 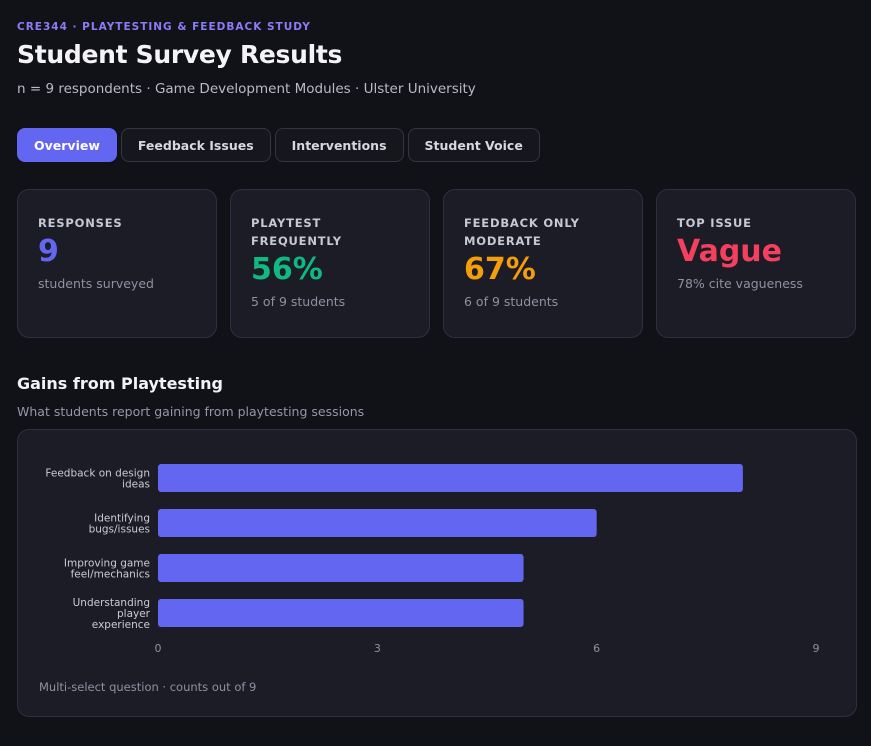 What do you see at coordinates (596, 648) in the screenshot?
I see `x-tick-label: 6` at bounding box center [596, 648].